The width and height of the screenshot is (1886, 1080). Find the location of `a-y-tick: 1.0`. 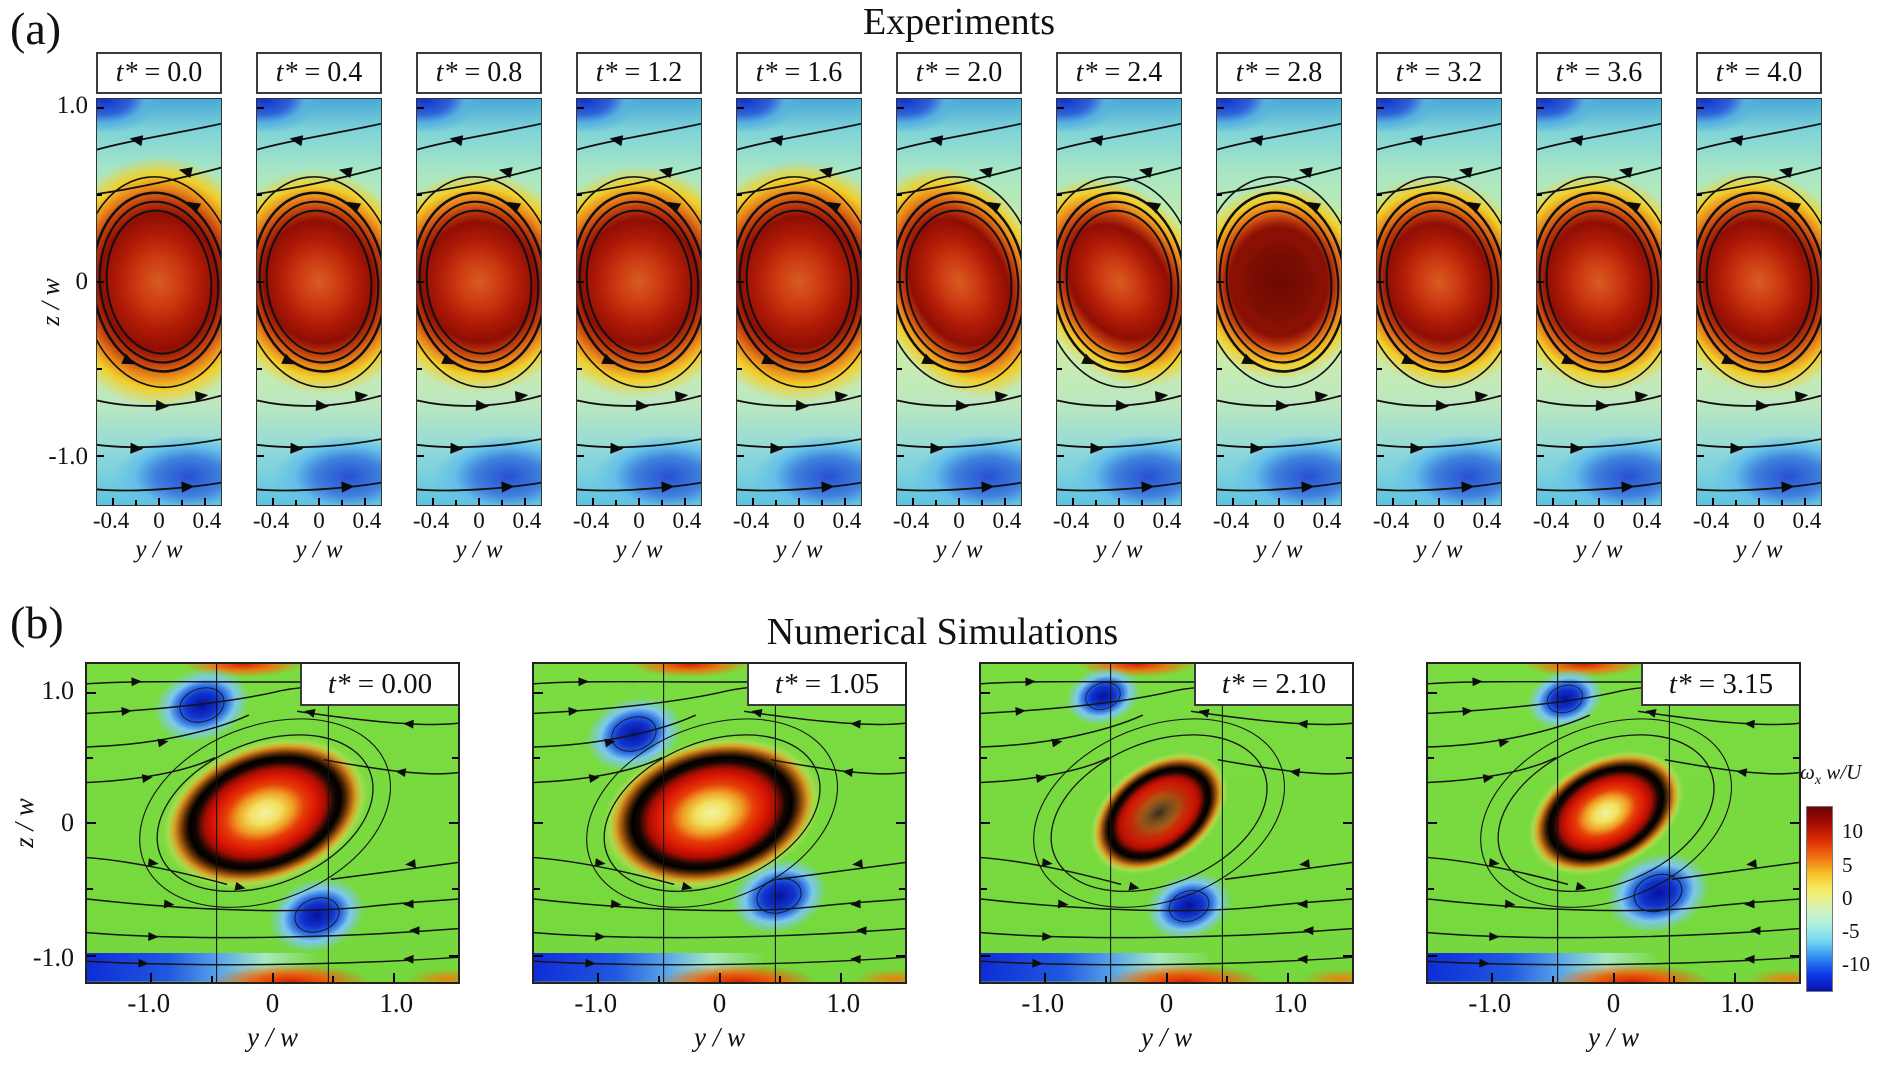

a-y-tick: 1.0 is located at coordinates (72, 105).